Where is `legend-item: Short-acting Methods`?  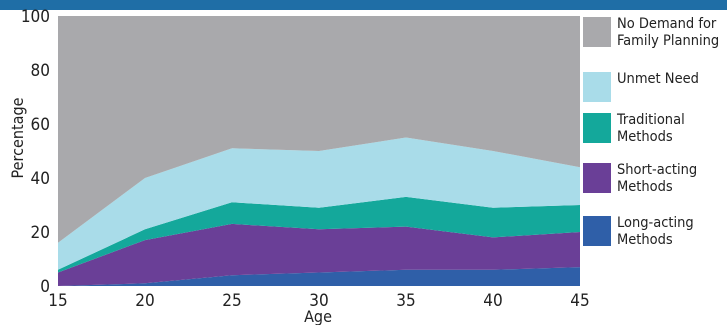 legend-item: Short-acting Methods is located at coordinates (640, 179).